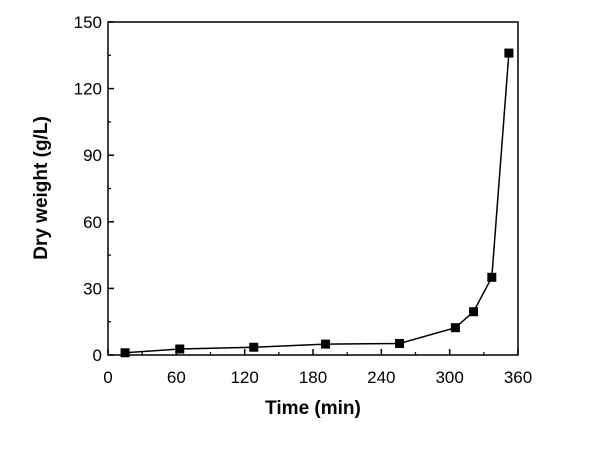  Describe the element at coordinates (88, 89) in the screenshot. I see `y-tick-label: 120` at that location.